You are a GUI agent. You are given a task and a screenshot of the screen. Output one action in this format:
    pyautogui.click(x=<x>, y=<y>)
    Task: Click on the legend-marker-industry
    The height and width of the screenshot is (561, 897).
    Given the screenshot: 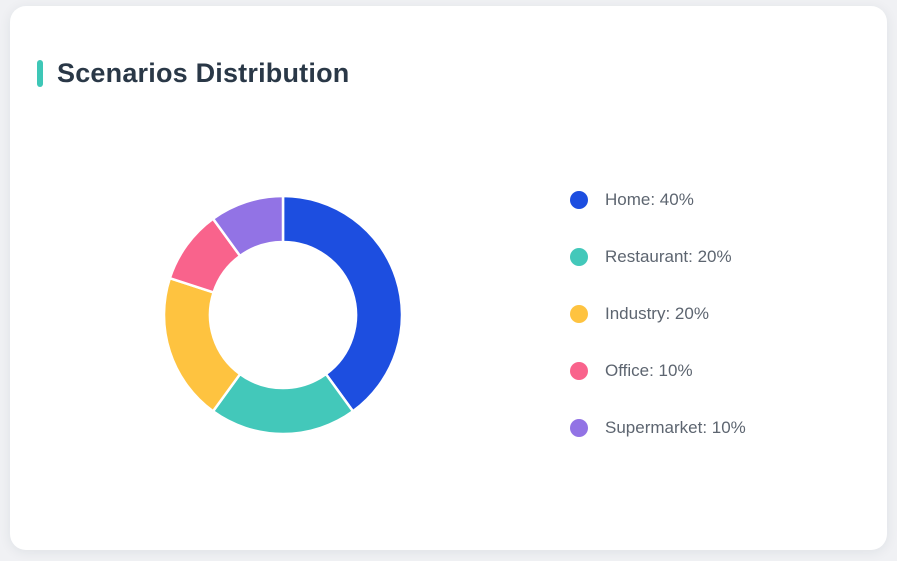 What is the action you would take?
    pyautogui.click(x=579, y=314)
    